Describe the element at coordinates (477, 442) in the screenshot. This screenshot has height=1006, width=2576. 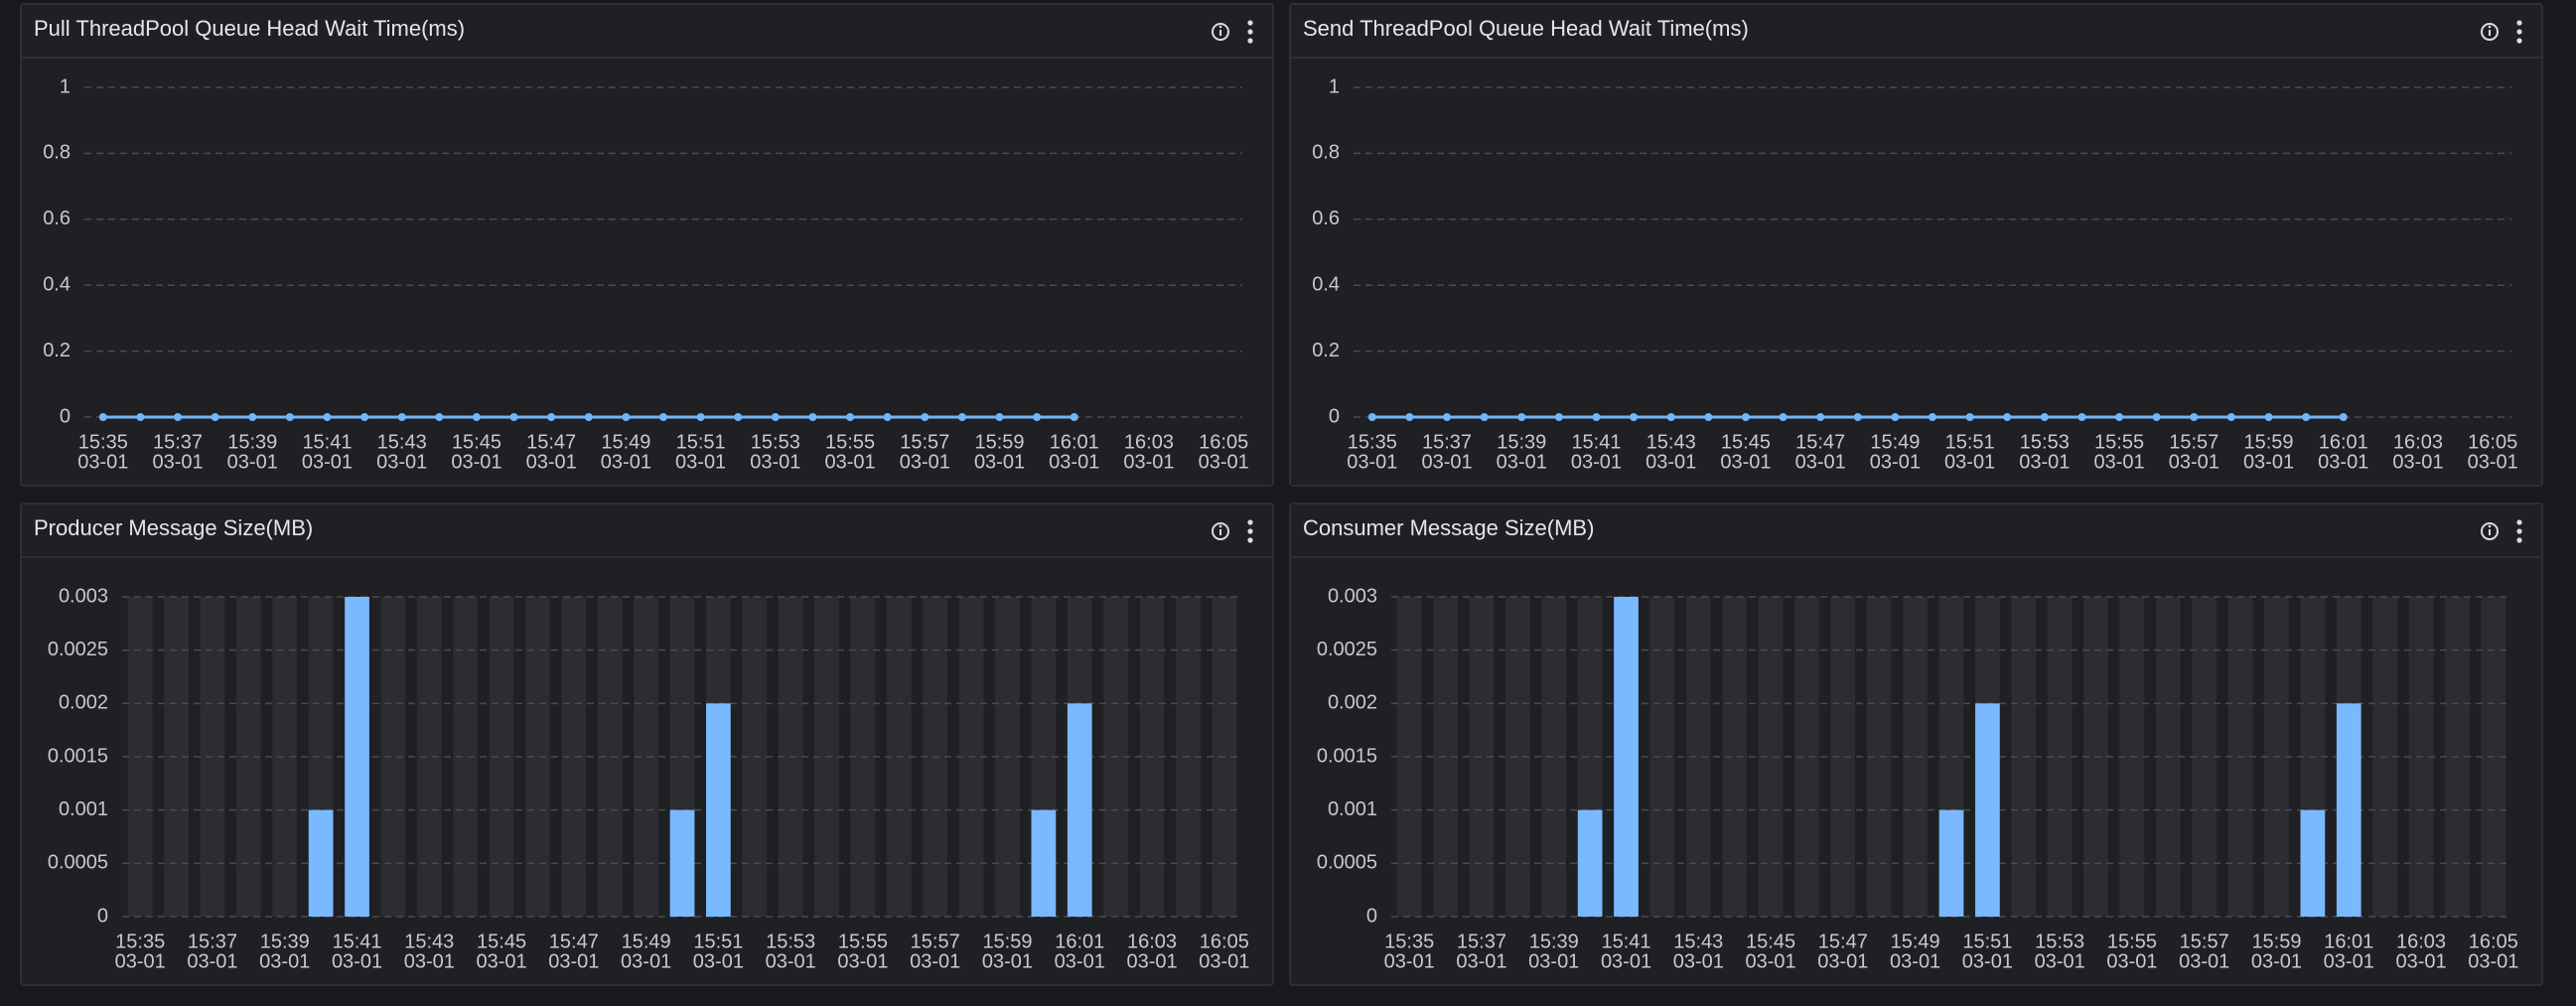
I see `x-tick-label: 15:45` at that location.